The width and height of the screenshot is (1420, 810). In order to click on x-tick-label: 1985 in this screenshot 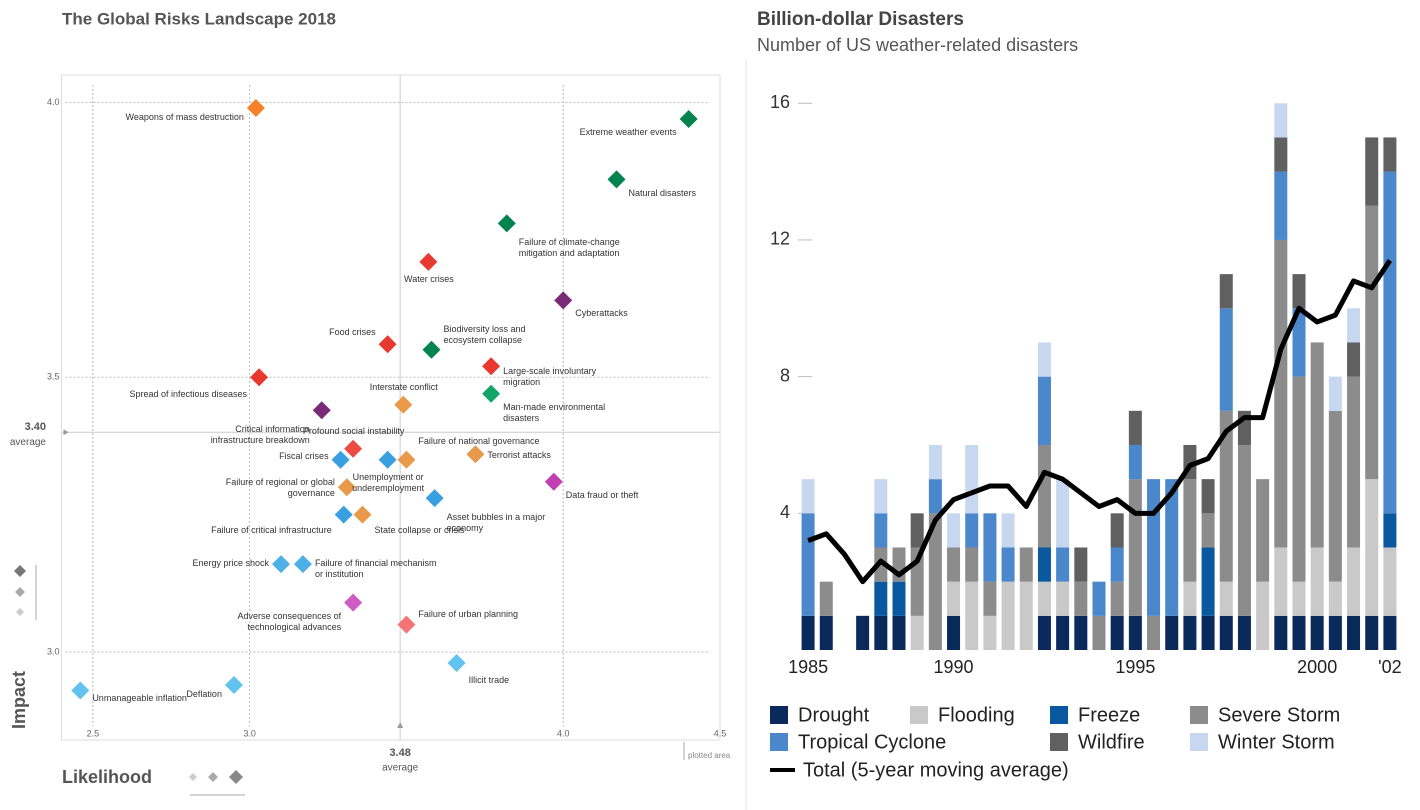, I will do `click(808, 667)`.